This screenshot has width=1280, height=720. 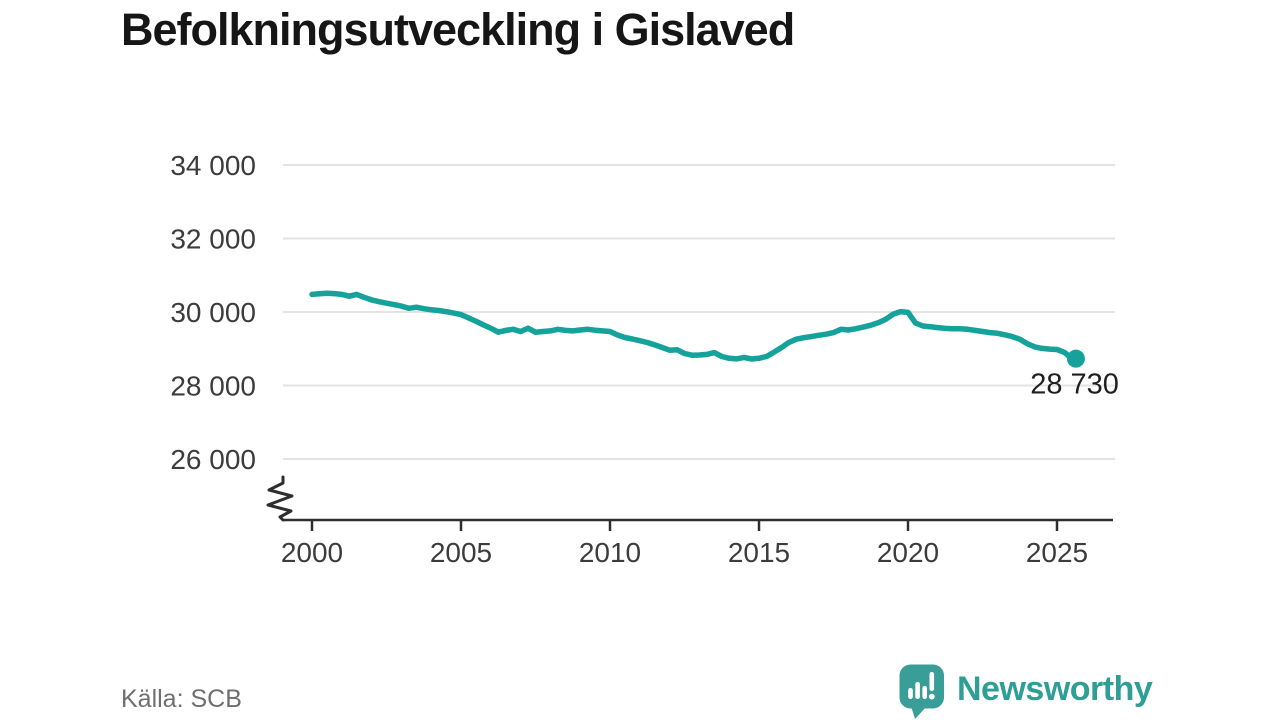 I want to click on end-point-marker, so click(x=1075, y=358).